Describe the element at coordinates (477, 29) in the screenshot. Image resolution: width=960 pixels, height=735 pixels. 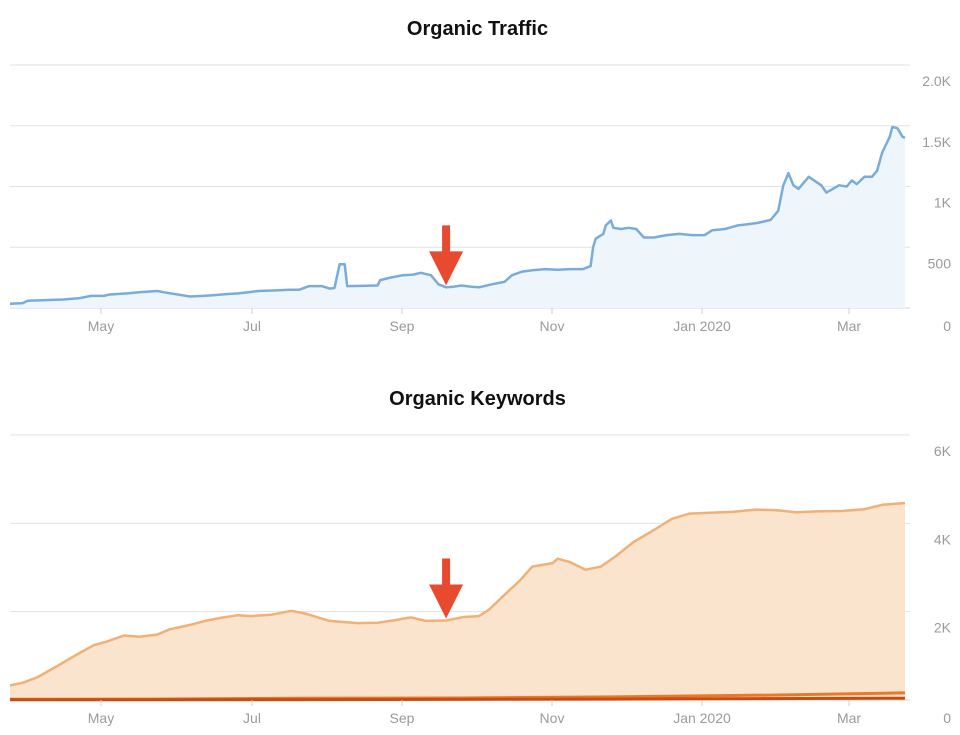
I see `chart-title-organic-traffic: Organic Traffic` at that location.